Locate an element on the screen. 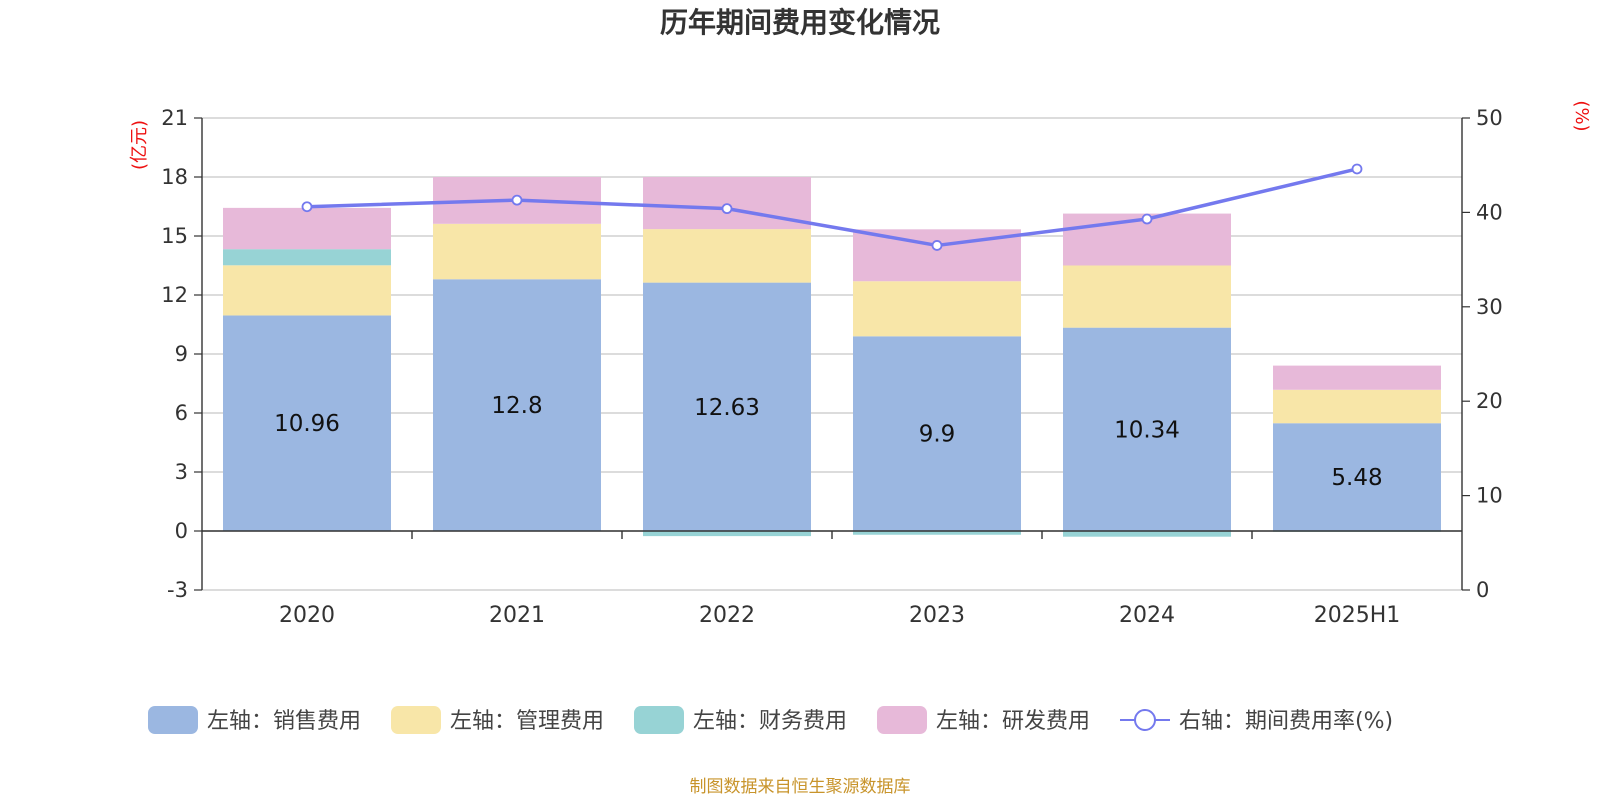 This screenshot has width=1600, height=800. expense-rate-polyline is located at coordinates (832, 207).